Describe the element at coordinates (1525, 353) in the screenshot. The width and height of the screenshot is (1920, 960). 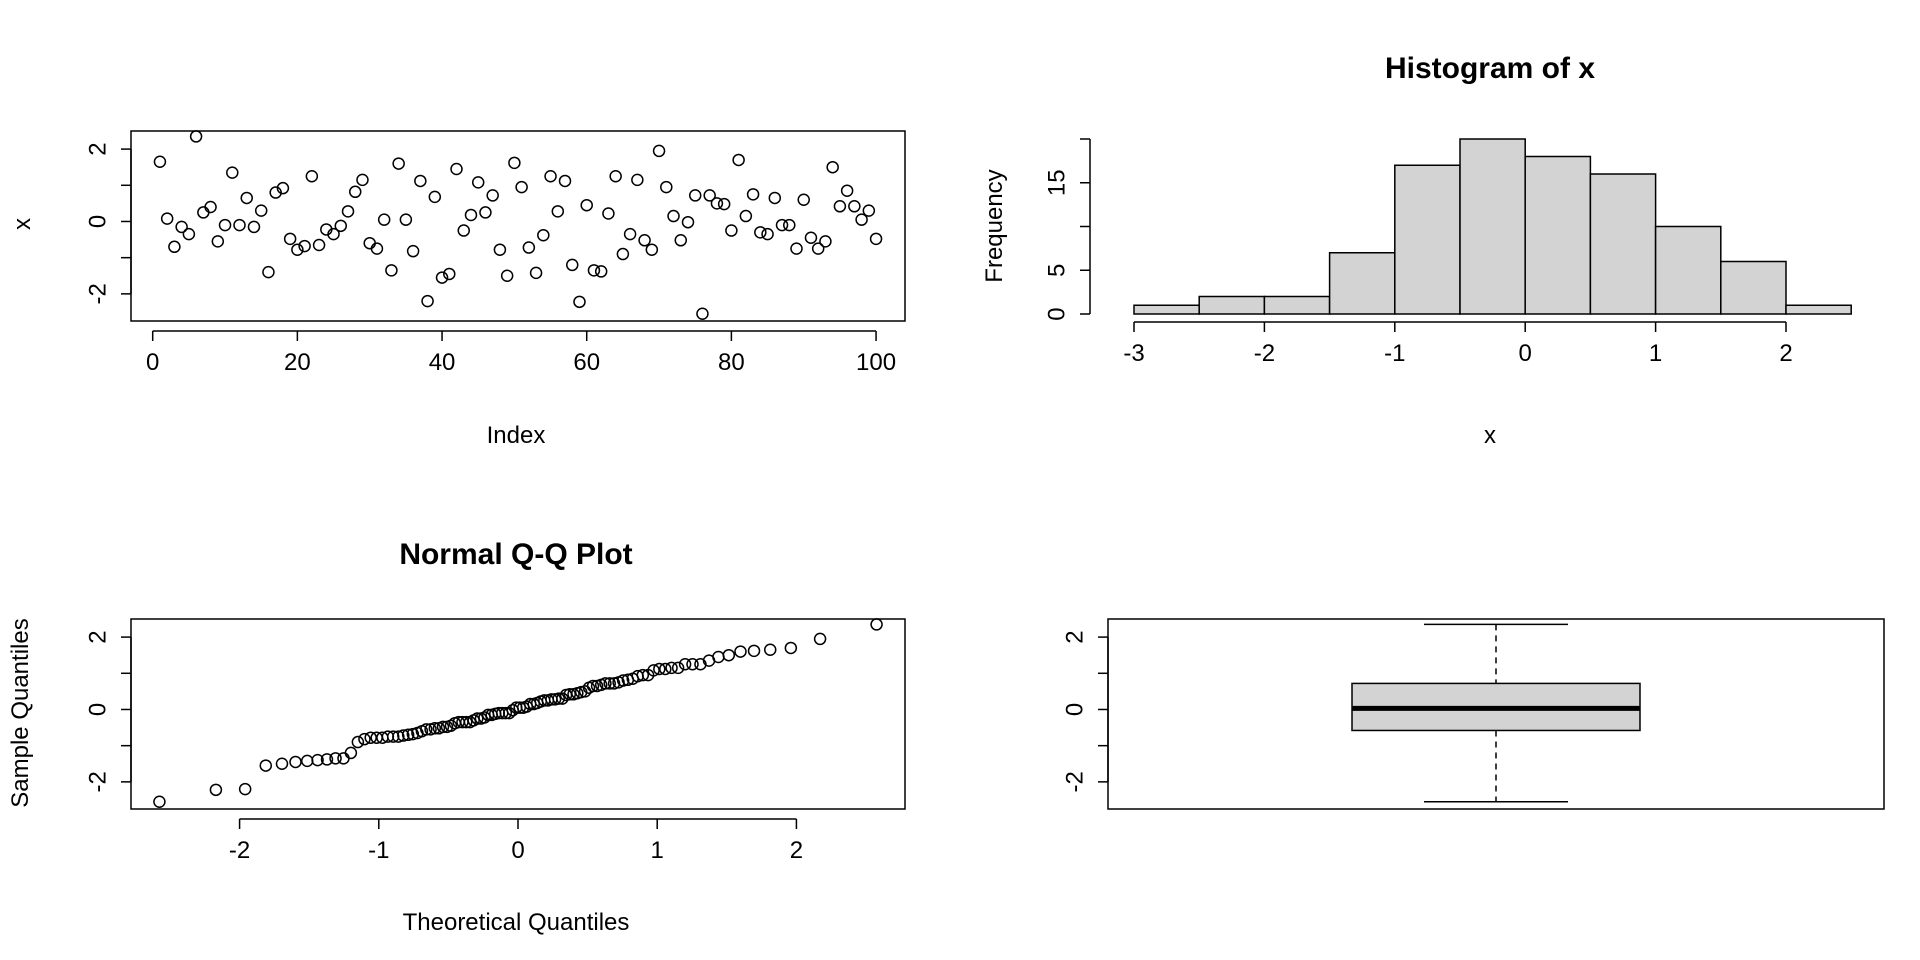
I see `histogram-x-tick-label: 0` at that location.